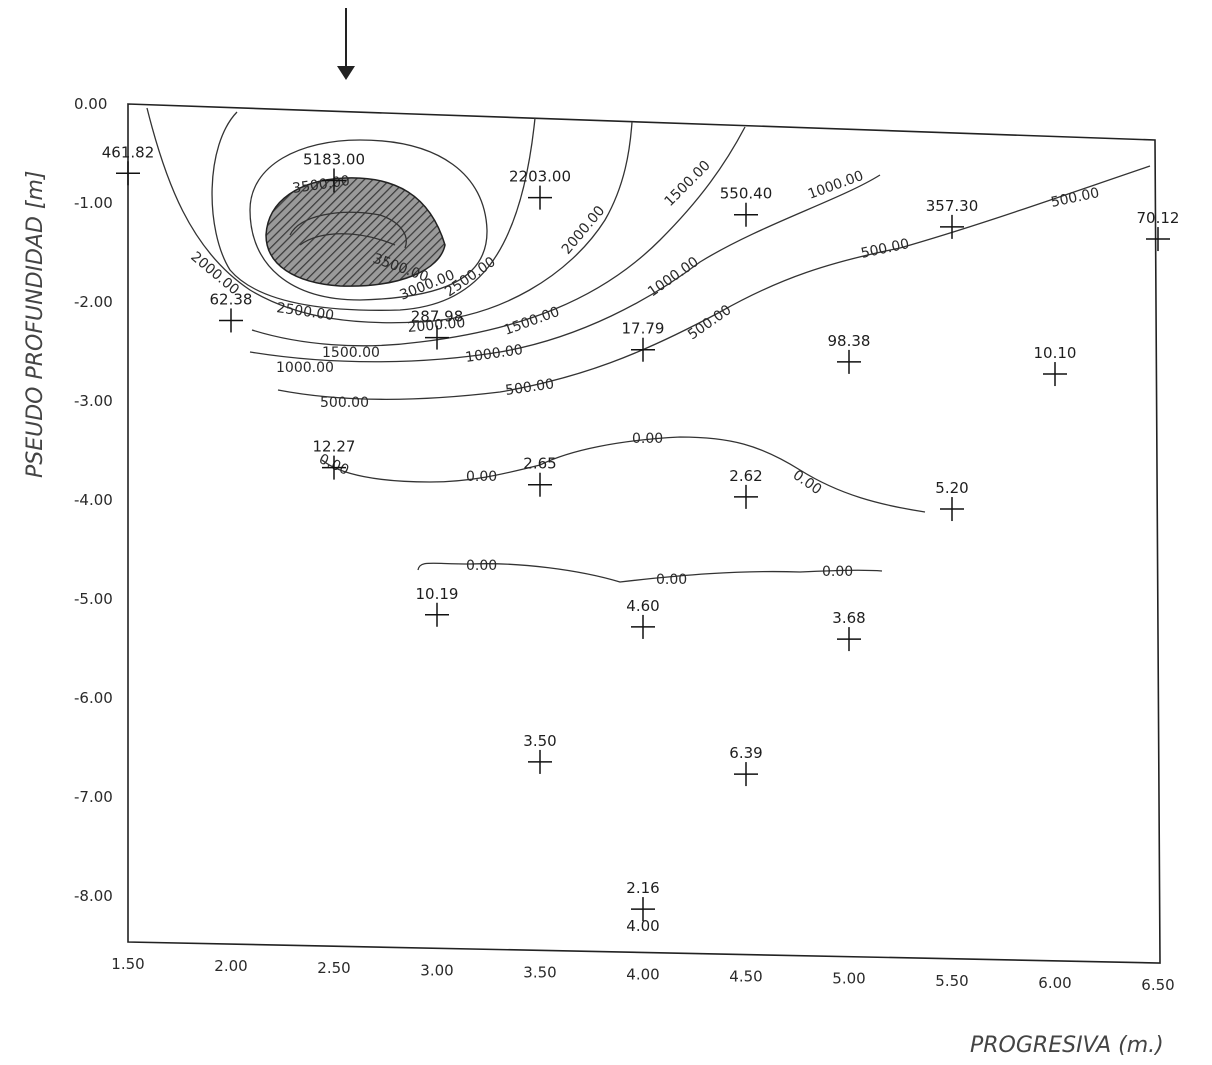  Describe the element at coordinates (334, 447) in the screenshot. I see `point-value-label: 12.27` at that location.